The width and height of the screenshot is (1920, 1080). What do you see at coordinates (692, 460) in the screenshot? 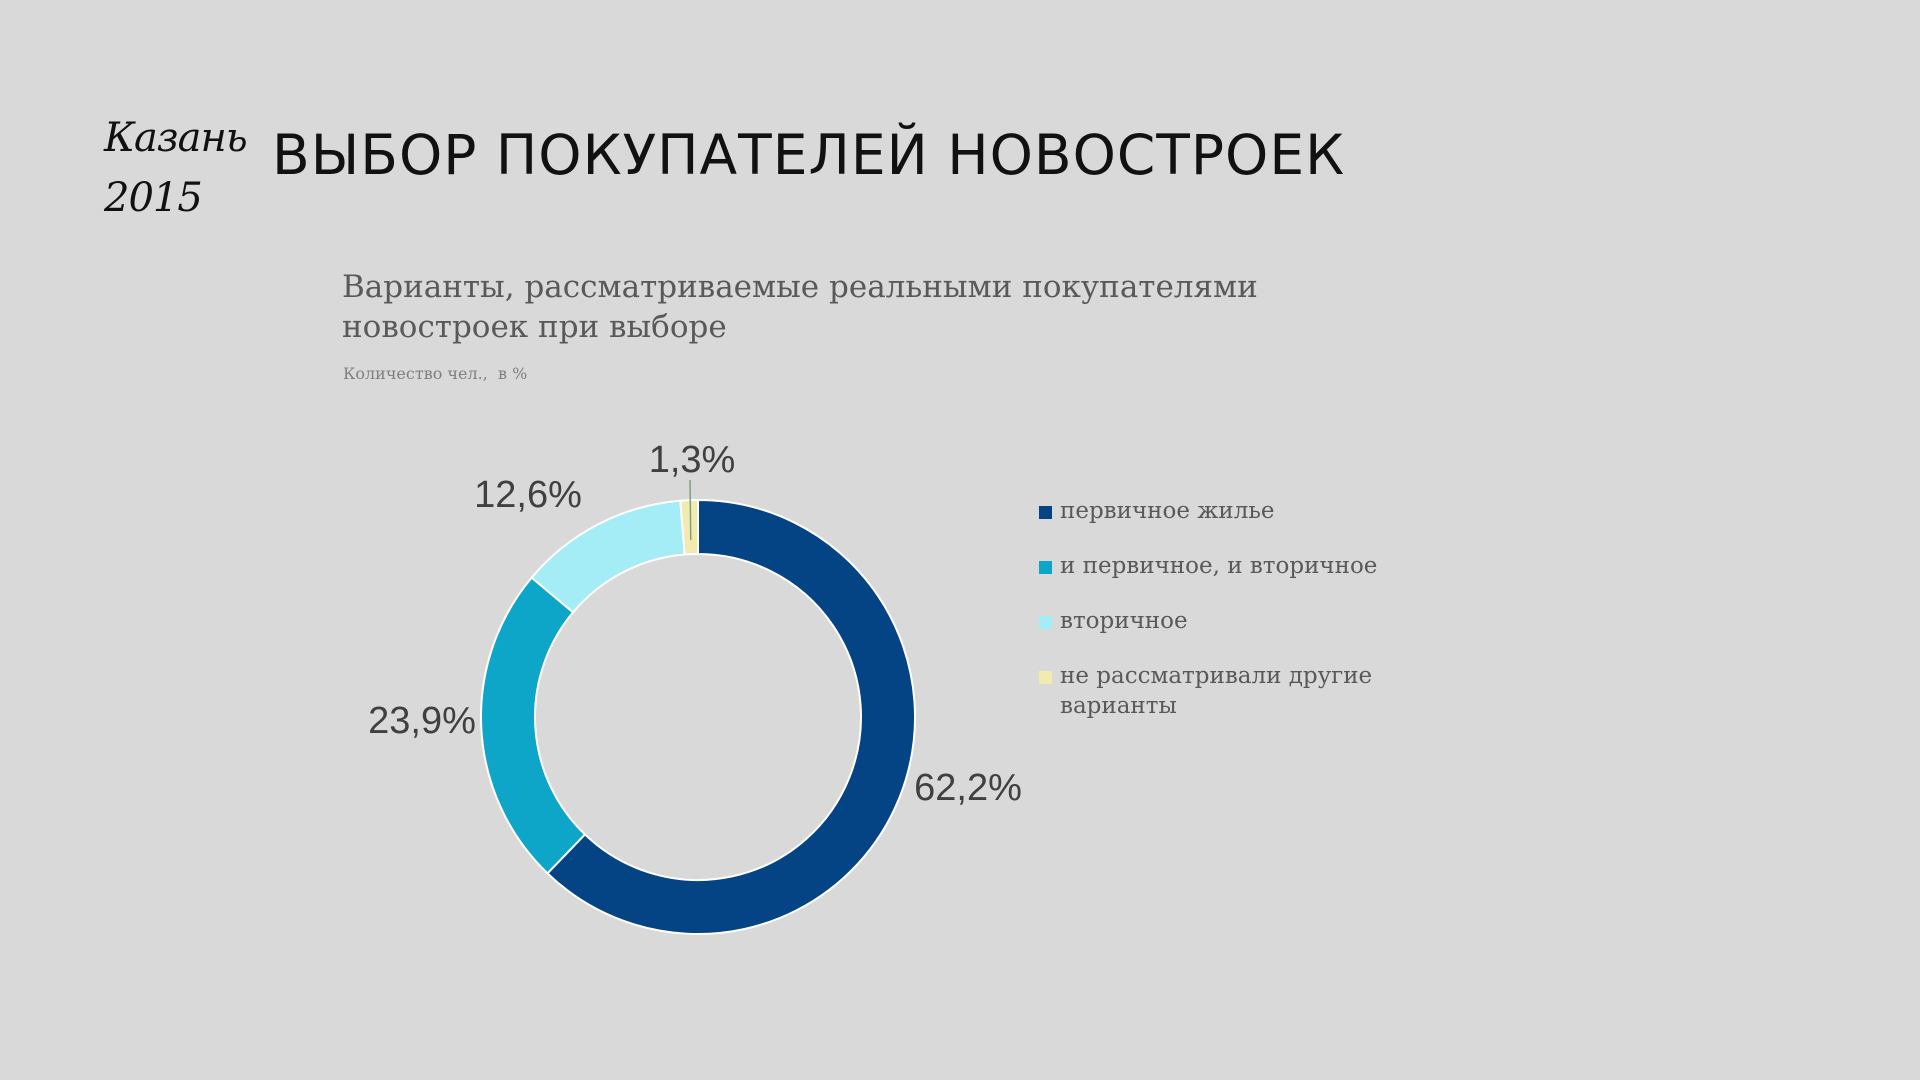
I see `data-label-none: 1,3%` at bounding box center [692, 460].